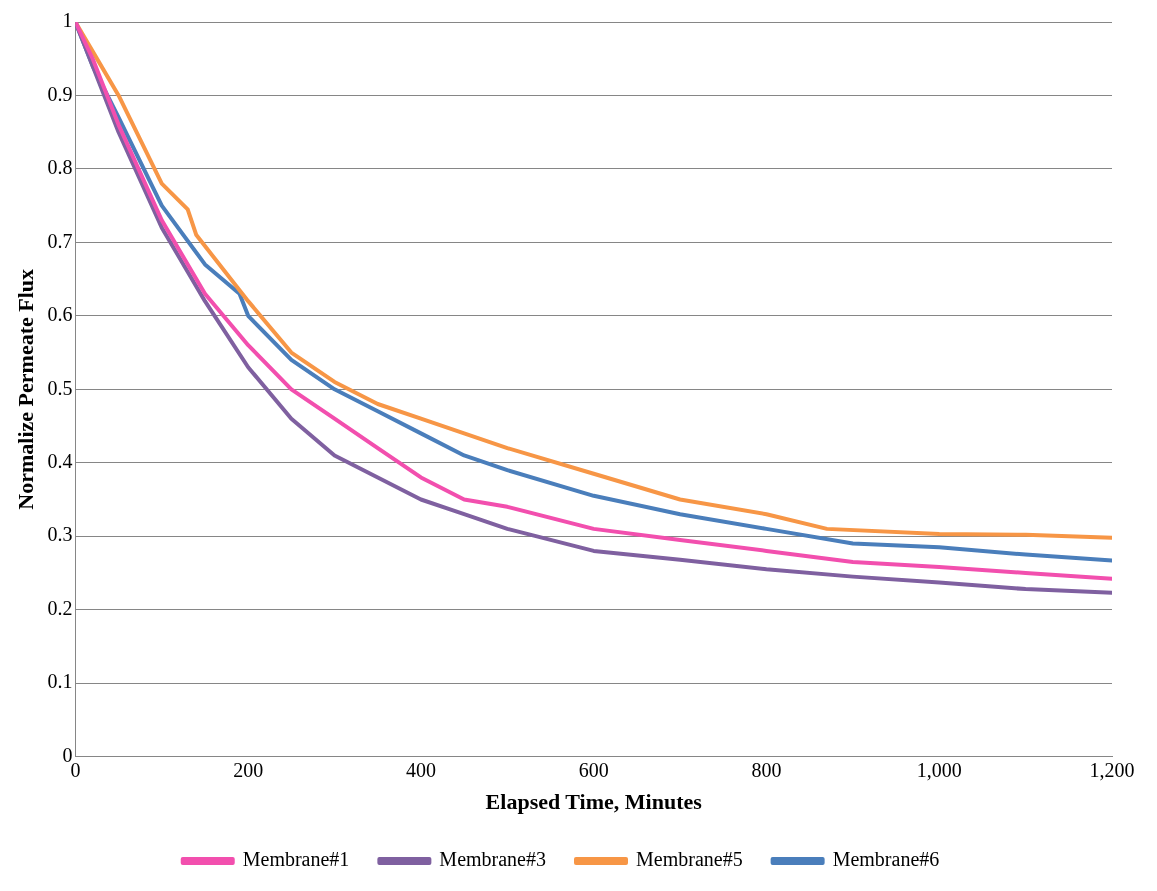 This screenshot has width=1157, height=891. What do you see at coordinates (60, 607) in the screenshot?
I see `y-tick-label: 0.2` at bounding box center [60, 607].